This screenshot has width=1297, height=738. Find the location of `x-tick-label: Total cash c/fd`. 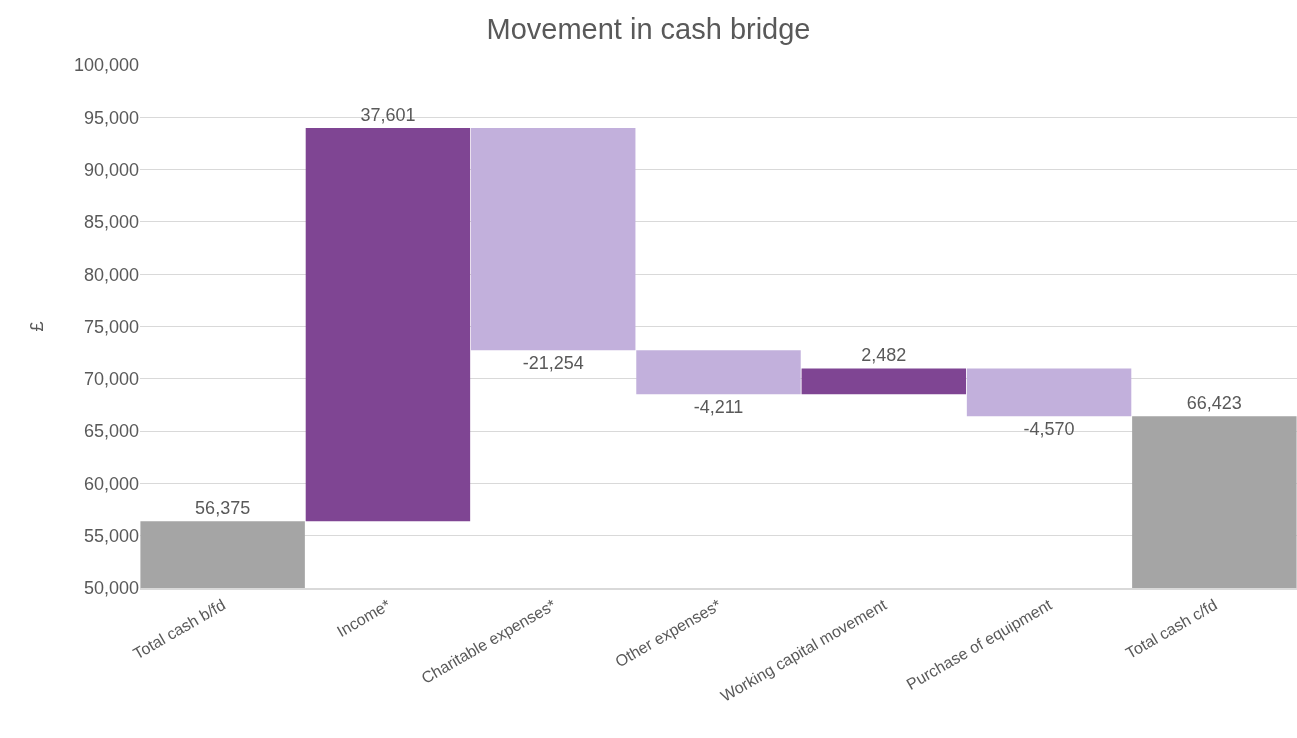

x-tick-label: Total cash c/fd is located at coordinates (1171, 629).